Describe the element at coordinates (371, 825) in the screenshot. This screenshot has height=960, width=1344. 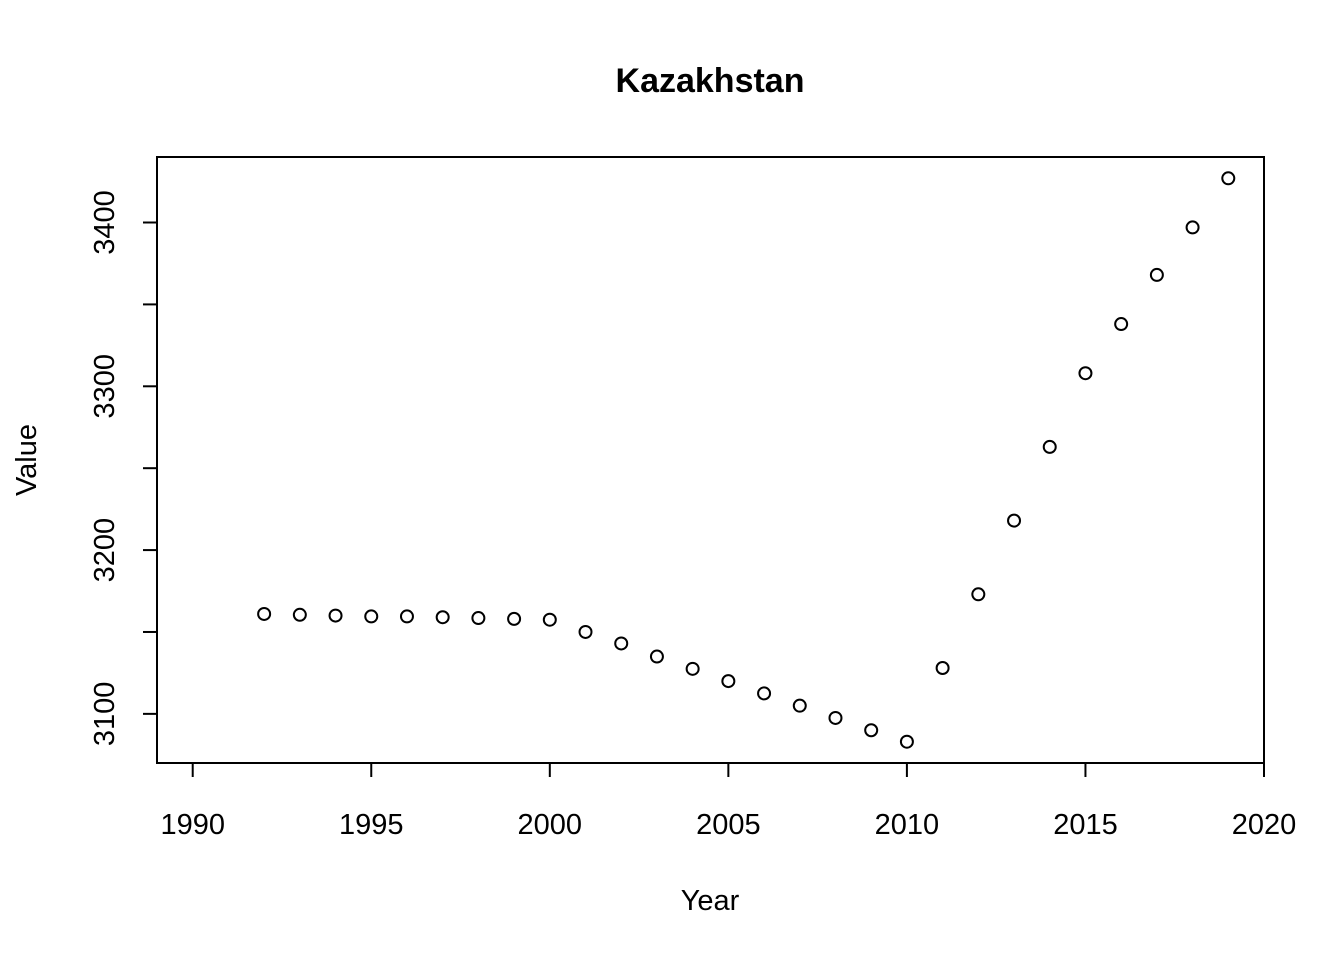
I see `x-tick-label: 1995` at that location.